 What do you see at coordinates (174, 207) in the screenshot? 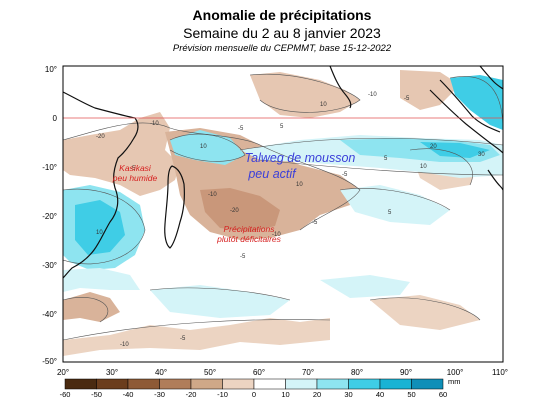
I see `madagascar-coastline` at bounding box center [174, 207].